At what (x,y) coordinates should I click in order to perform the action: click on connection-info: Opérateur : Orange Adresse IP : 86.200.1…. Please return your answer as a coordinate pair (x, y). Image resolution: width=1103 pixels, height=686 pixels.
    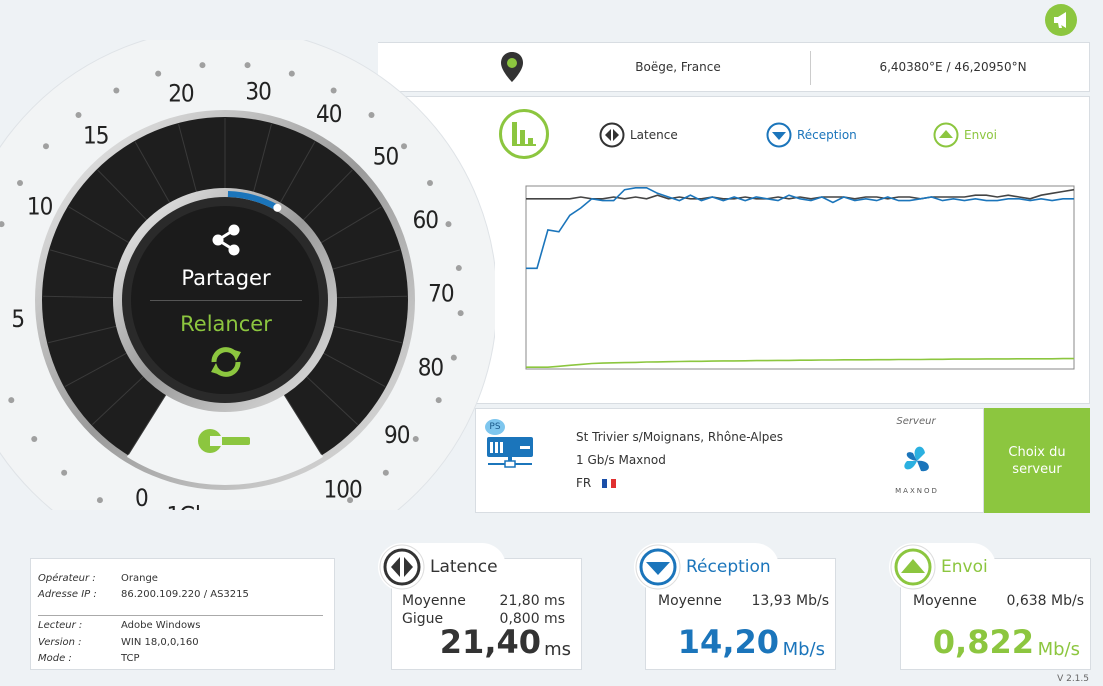
    Looking at the image, I should click on (182, 614).